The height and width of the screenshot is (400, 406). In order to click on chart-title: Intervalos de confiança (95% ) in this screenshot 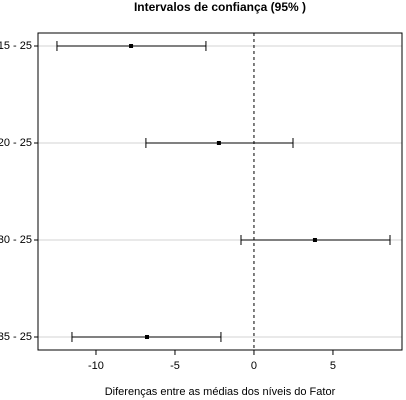, I will do `click(220, 7)`.